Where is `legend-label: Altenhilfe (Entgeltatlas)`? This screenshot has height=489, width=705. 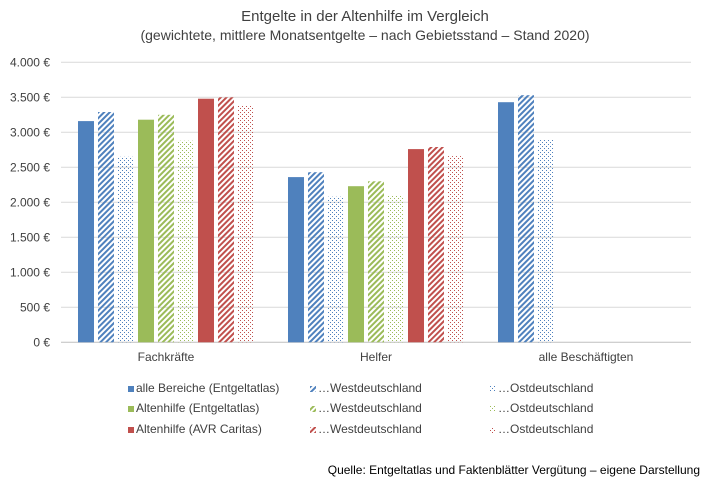
legend-label: Altenhilfe (Entgeltatlas) is located at coordinates (197, 408).